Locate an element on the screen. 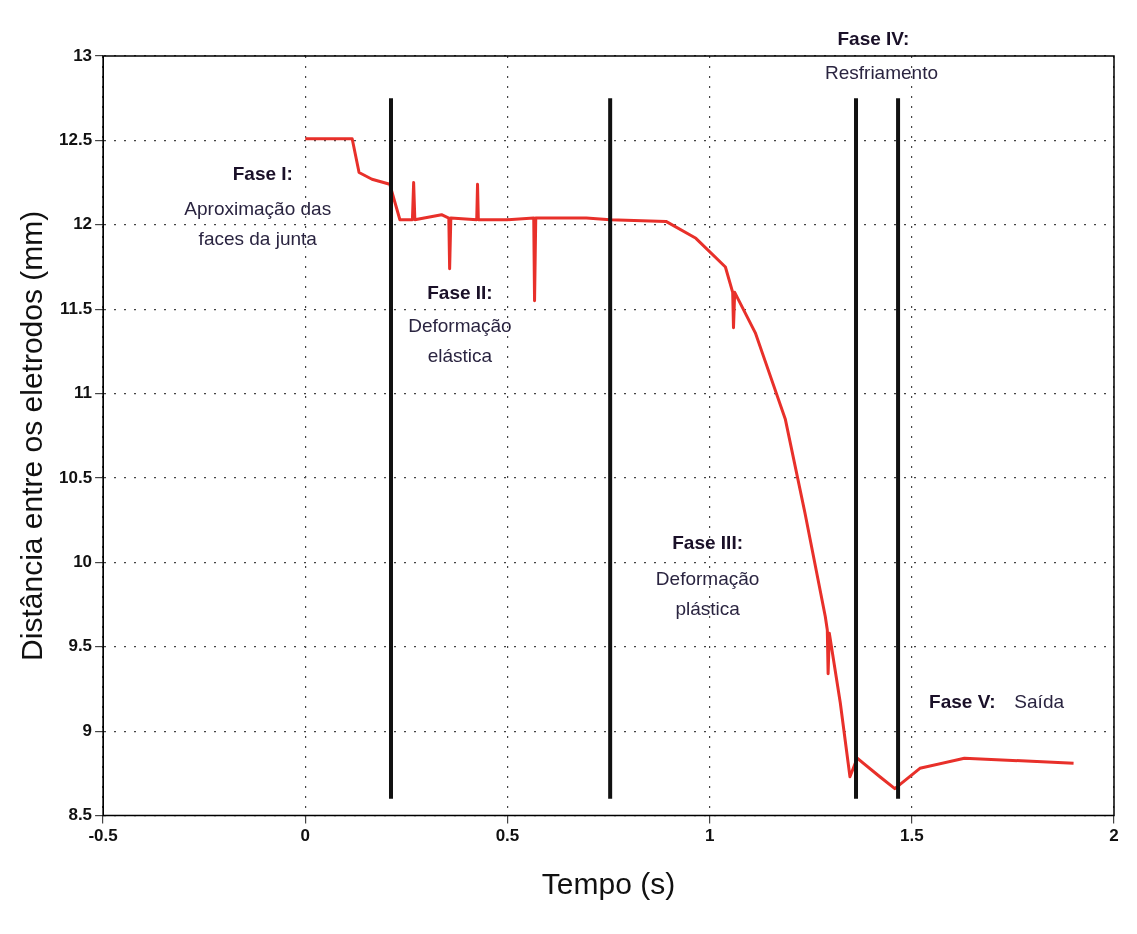 The image size is (1137, 934). y-axis-title: Distância entre os eletrodos (mm) is located at coordinates (32, 435).